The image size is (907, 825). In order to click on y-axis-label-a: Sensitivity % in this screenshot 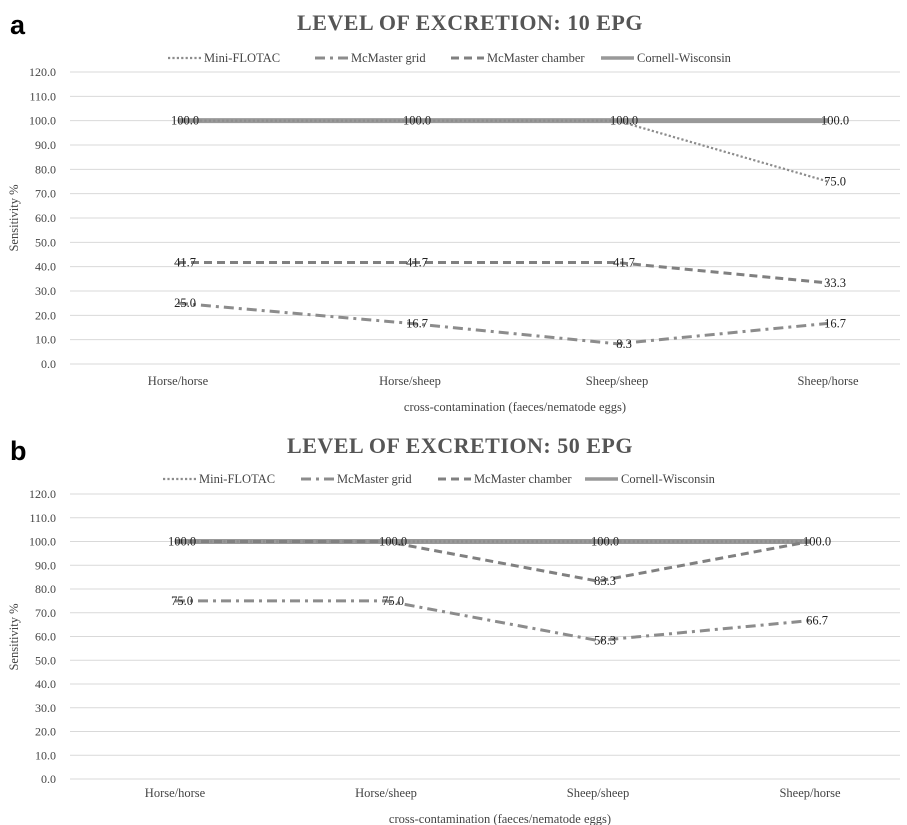, I will do `click(14, 217)`.